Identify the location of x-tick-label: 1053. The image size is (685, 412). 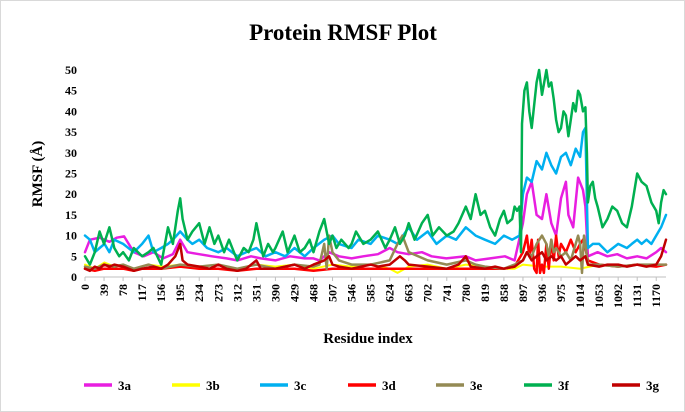
(599, 296).